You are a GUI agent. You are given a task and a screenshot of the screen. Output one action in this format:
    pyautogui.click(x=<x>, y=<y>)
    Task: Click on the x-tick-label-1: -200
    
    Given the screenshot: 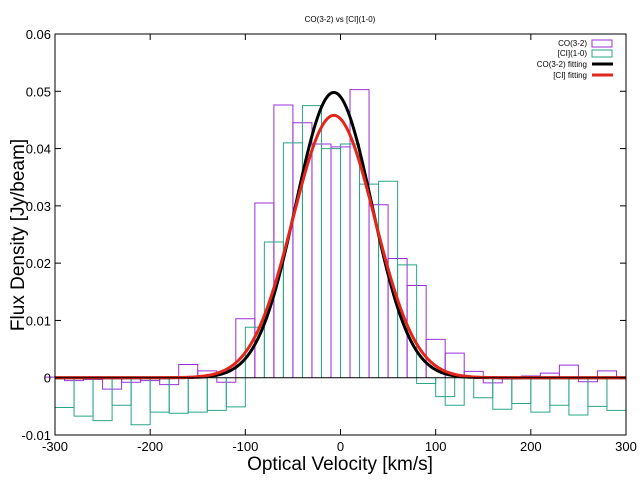 What is the action you would take?
    pyautogui.click(x=150, y=446)
    